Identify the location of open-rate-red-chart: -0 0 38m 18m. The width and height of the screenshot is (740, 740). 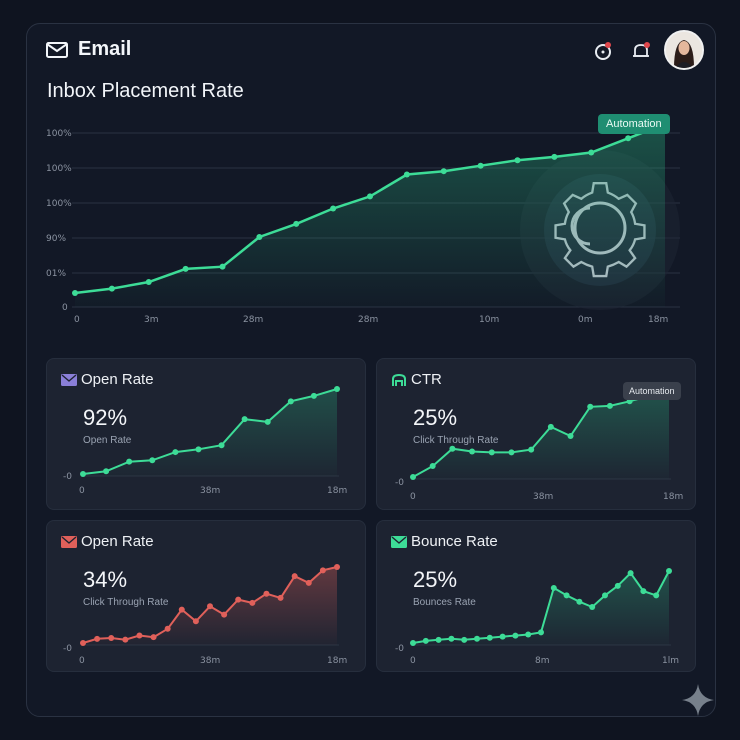
(205, 615).